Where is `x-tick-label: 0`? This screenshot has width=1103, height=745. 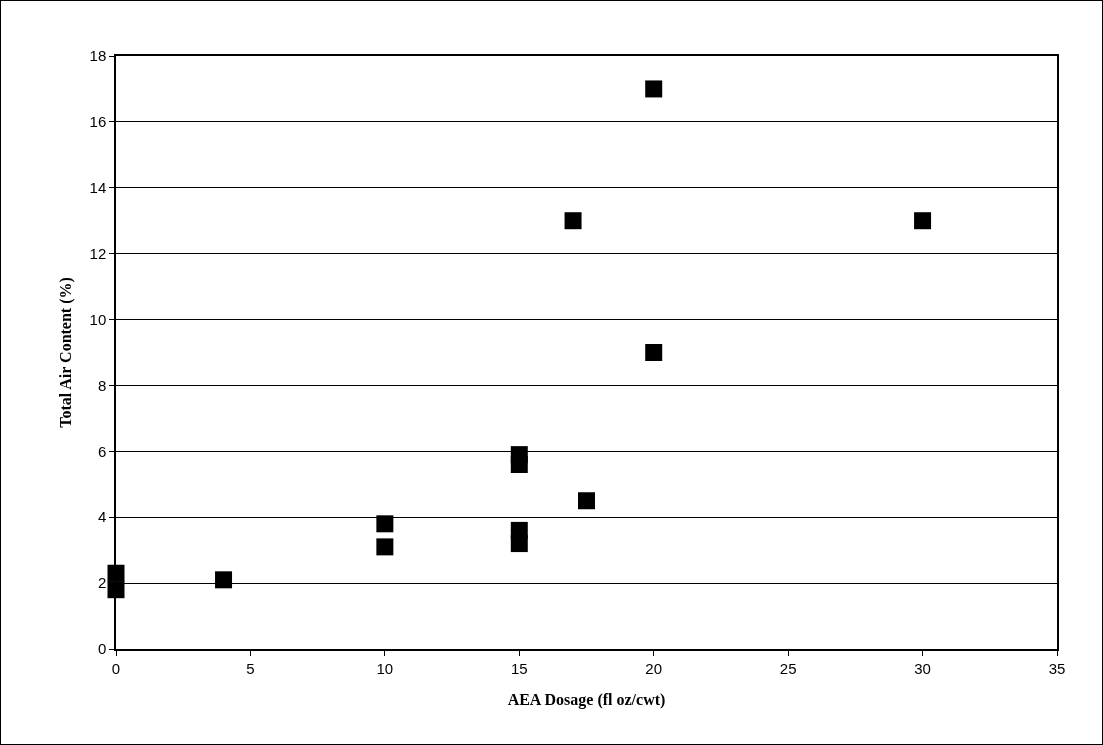
x-tick-label: 0 is located at coordinates (116, 668).